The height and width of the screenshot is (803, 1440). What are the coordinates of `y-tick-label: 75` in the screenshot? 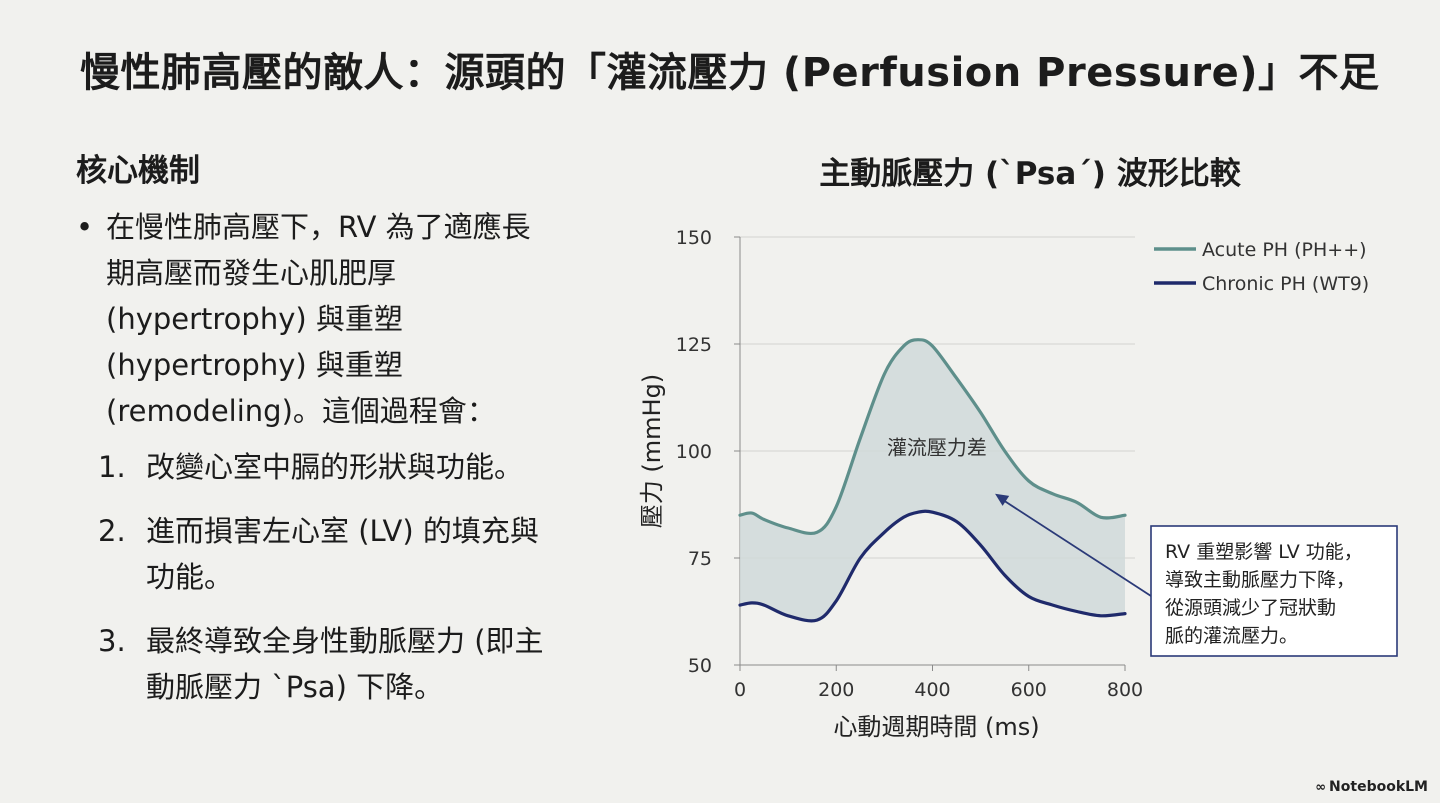 It's located at (700, 559).